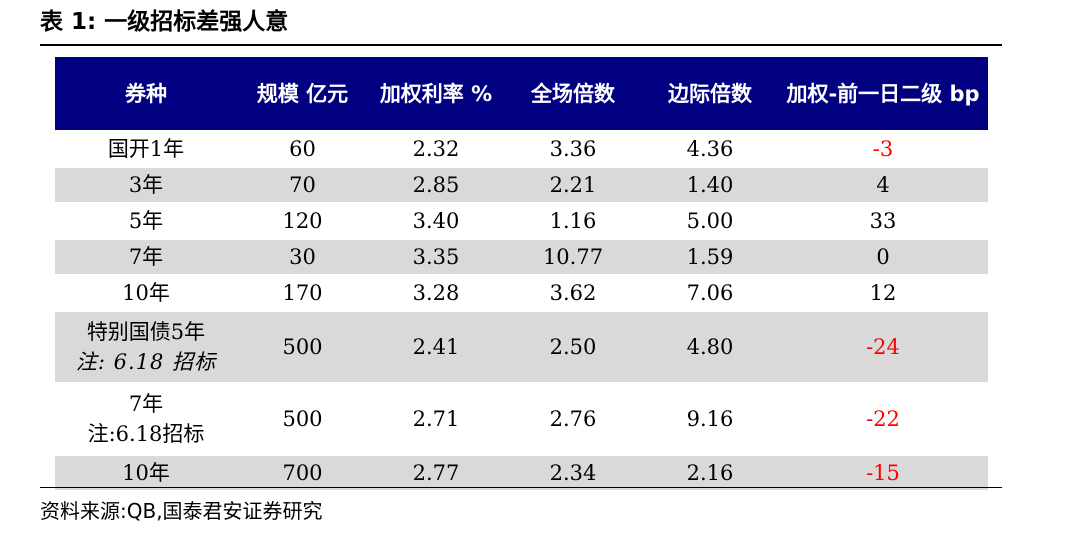 This screenshot has width=1080, height=538. I want to click on table-row: 10年 170 3.28 3.62 7.06 12, so click(521, 292).